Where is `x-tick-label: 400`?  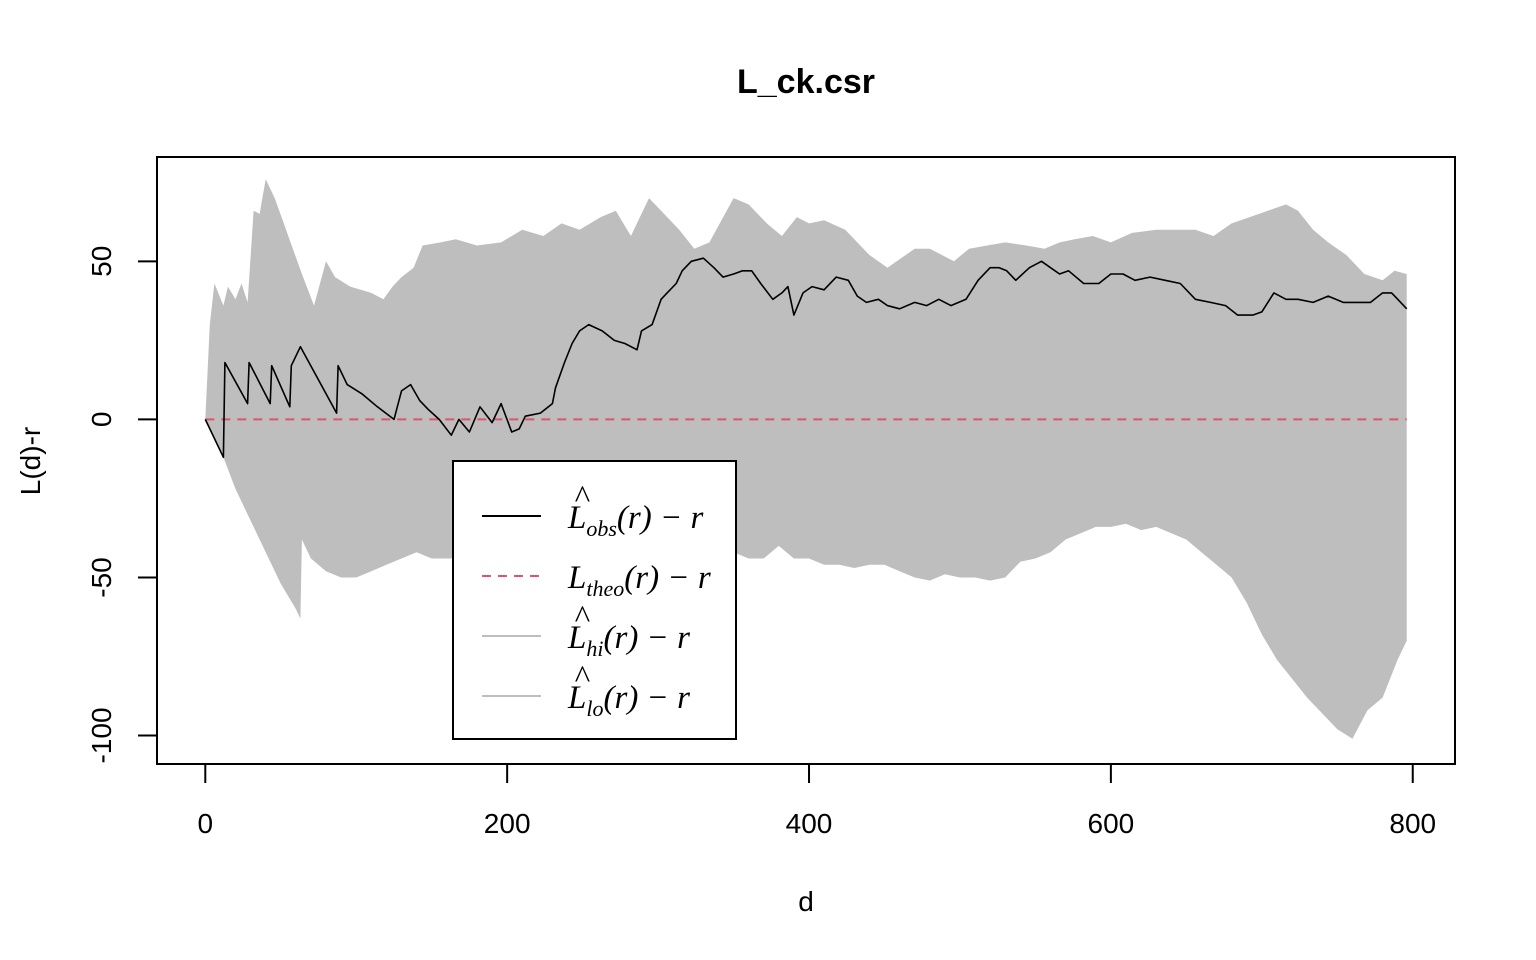
x-tick-label: 400 is located at coordinates (809, 823).